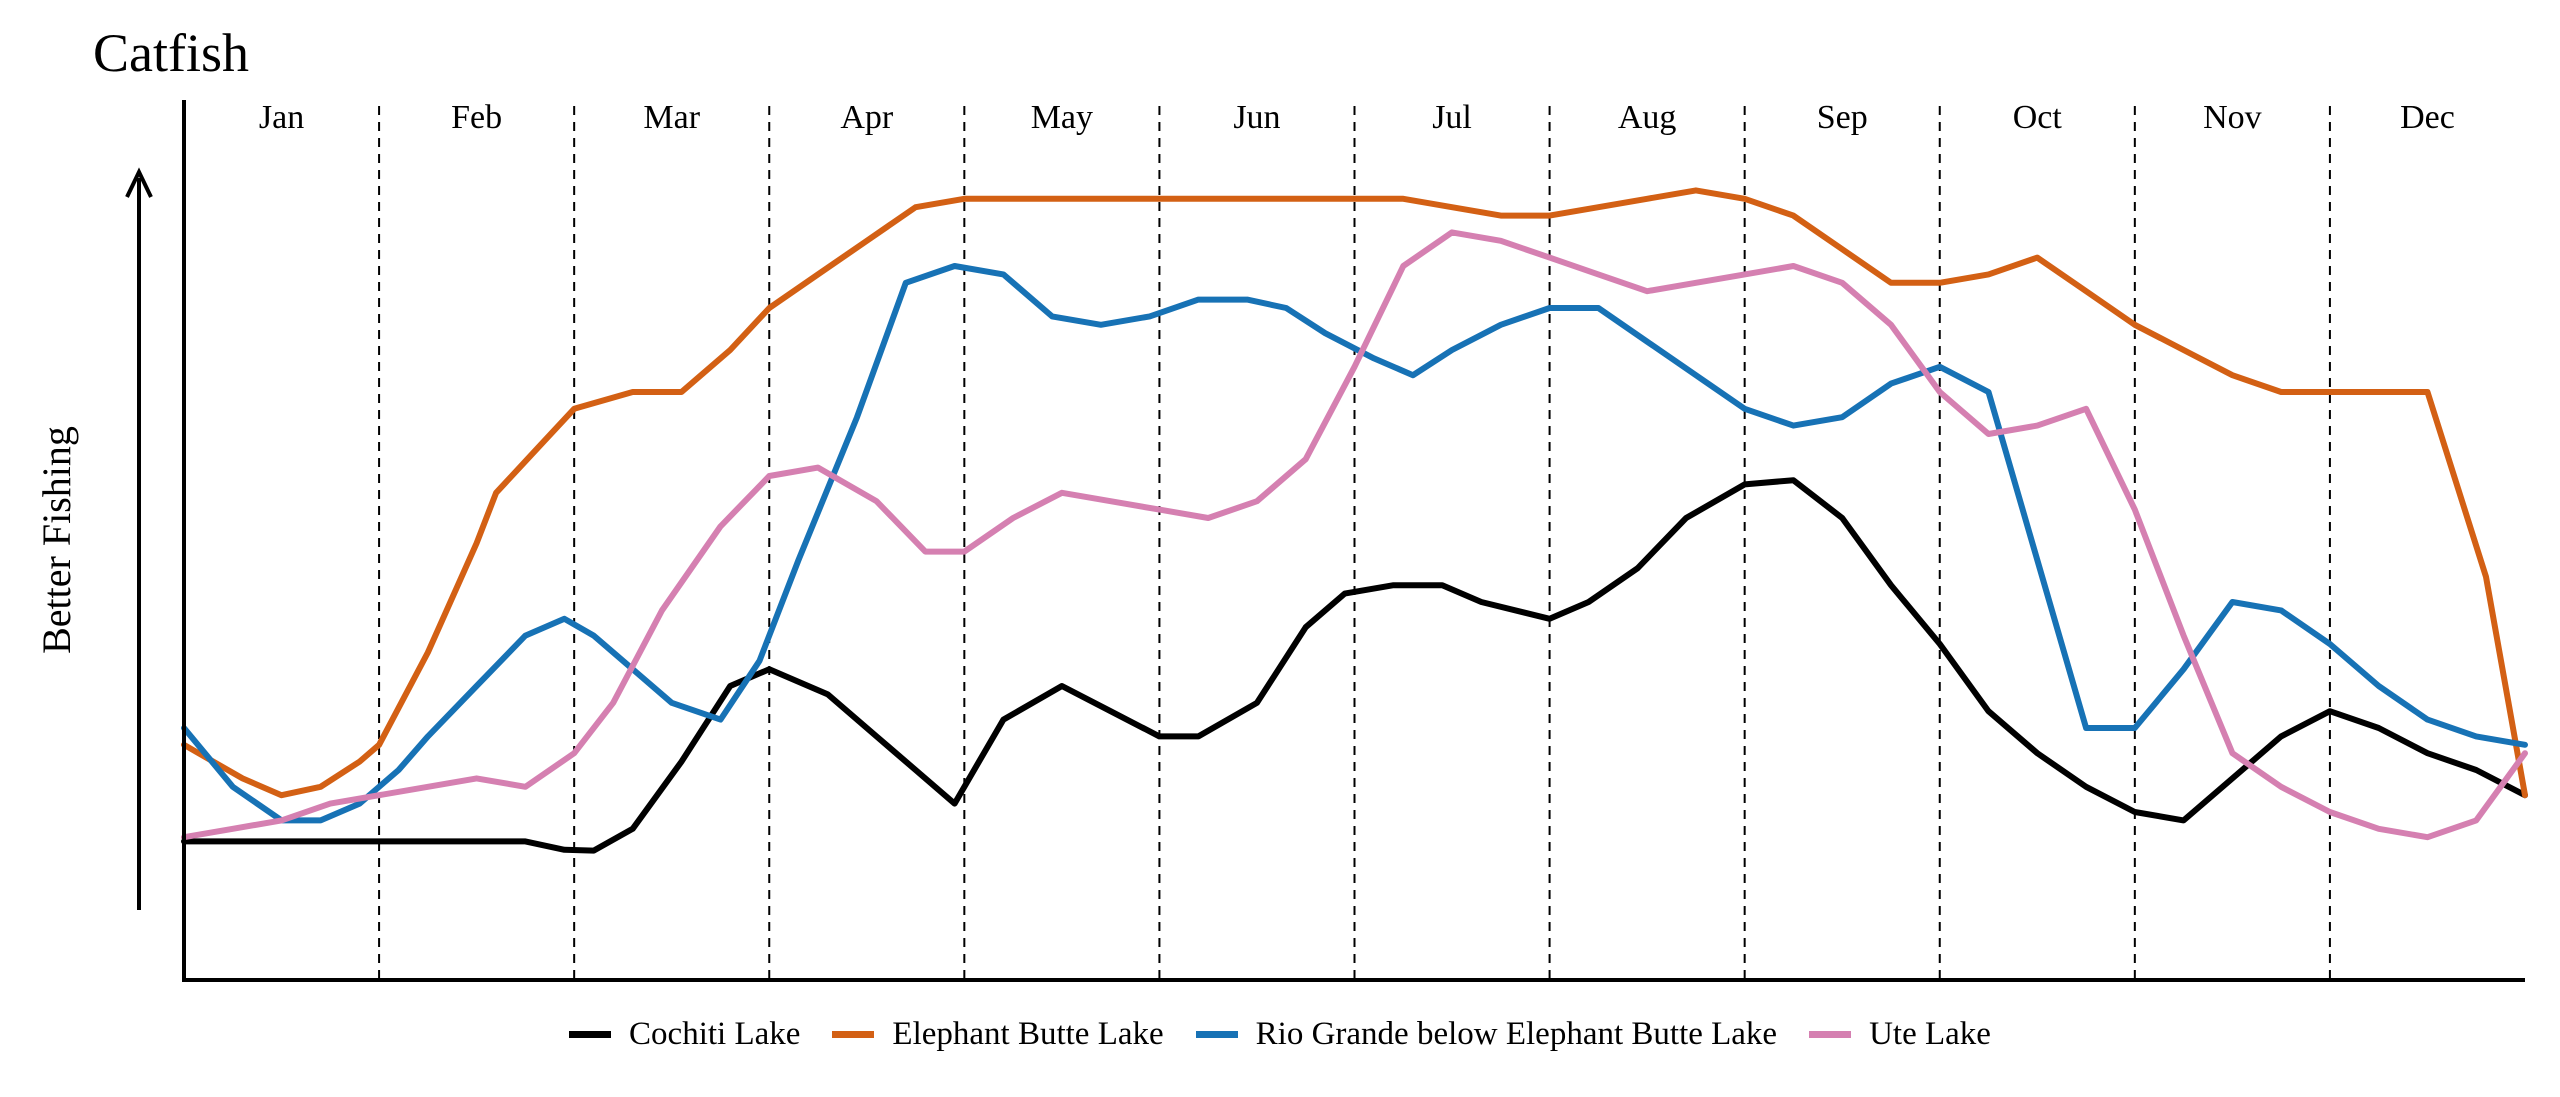 The height and width of the screenshot is (1097, 2560). I want to click on legend-label: Elephant Butte Lake, so click(1028, 1034).